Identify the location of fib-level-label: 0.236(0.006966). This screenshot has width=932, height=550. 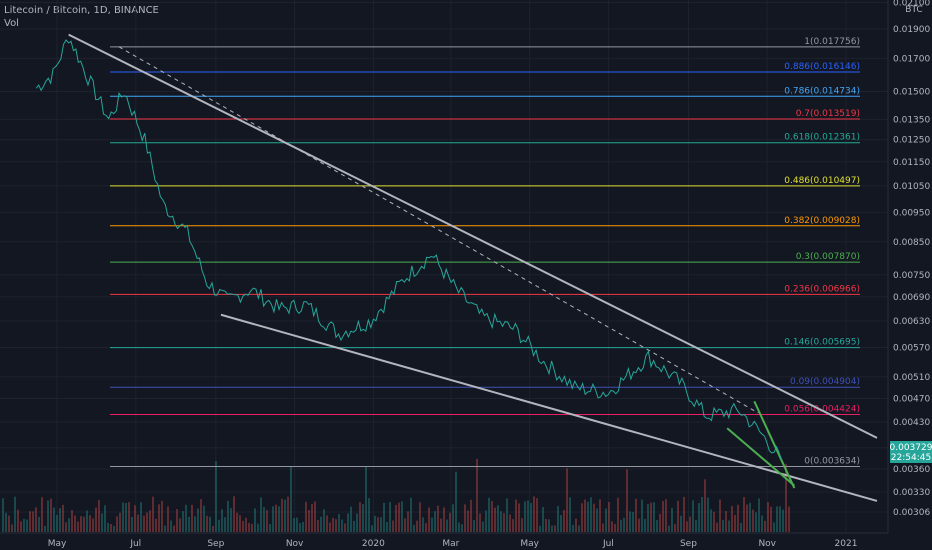
(822, 289).